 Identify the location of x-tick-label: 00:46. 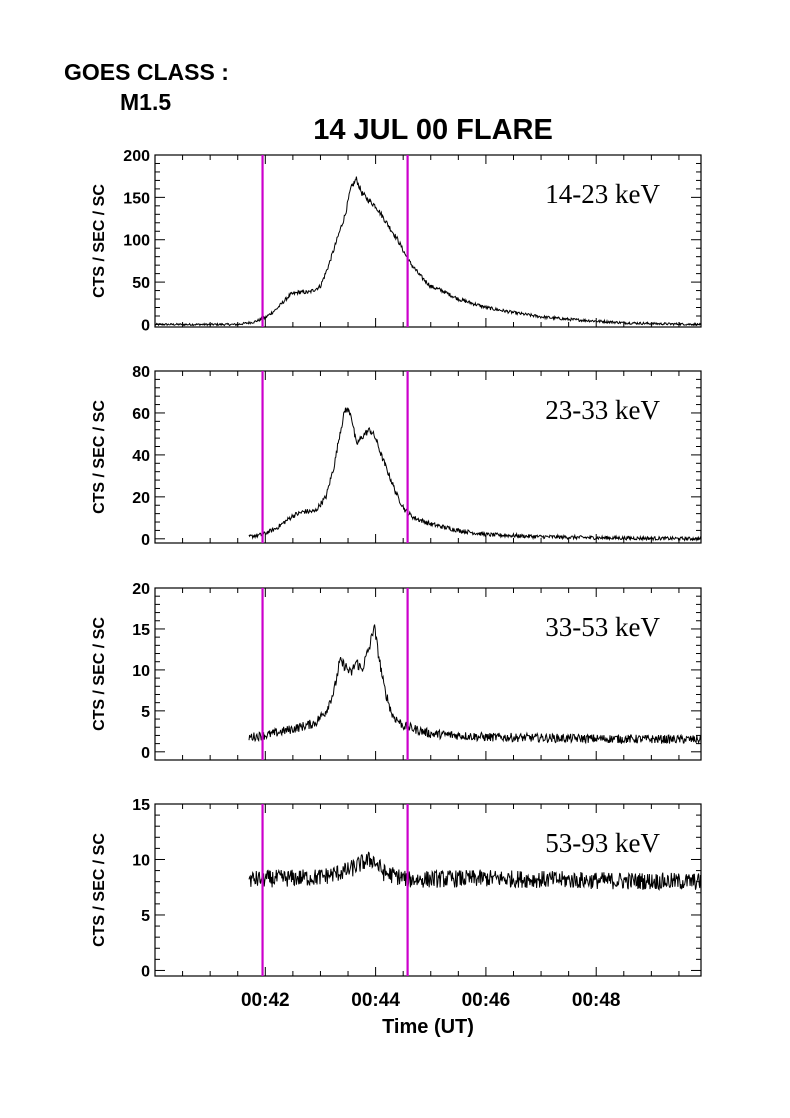
(486, 1000).